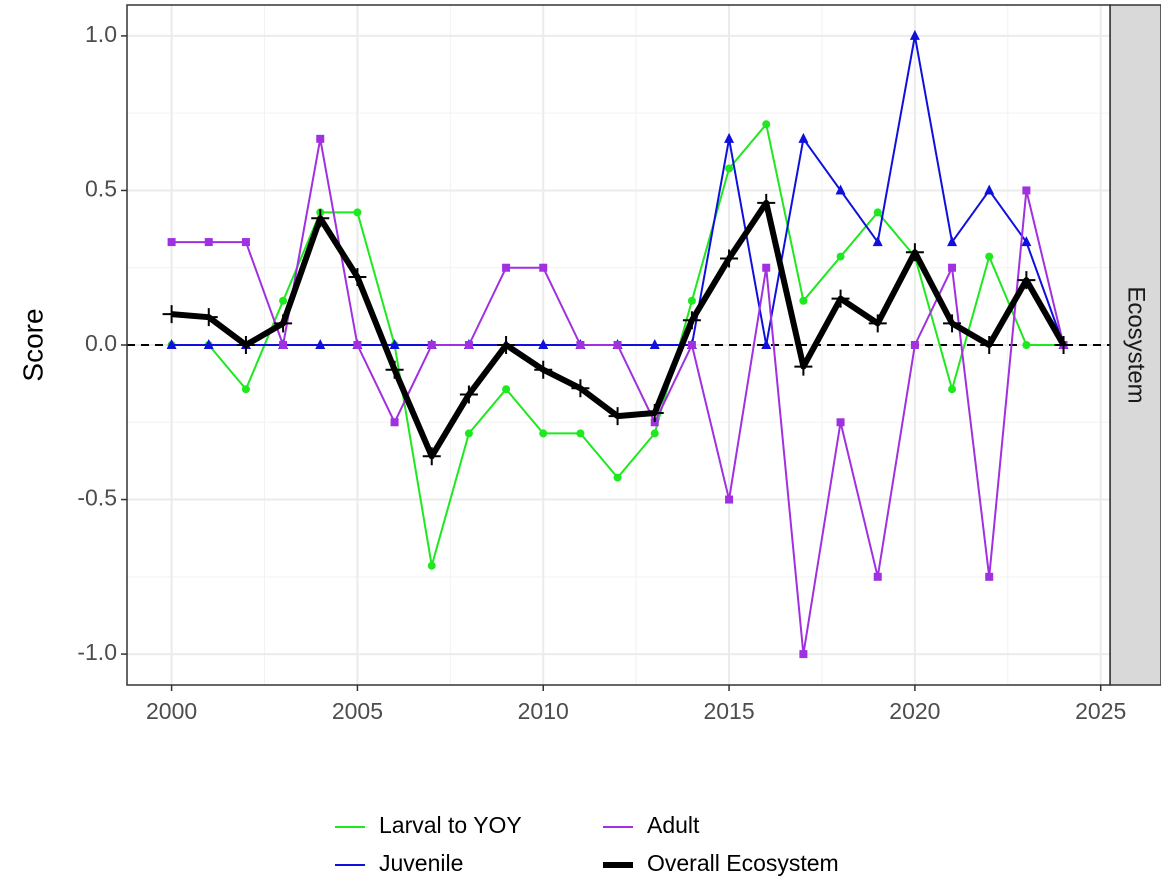 Image resolution: width=1161 pixels, height=891 pixels. Describe the element at coordinates (32, 344) in the screenshot. I see `y-axis-title: Score` at that location.